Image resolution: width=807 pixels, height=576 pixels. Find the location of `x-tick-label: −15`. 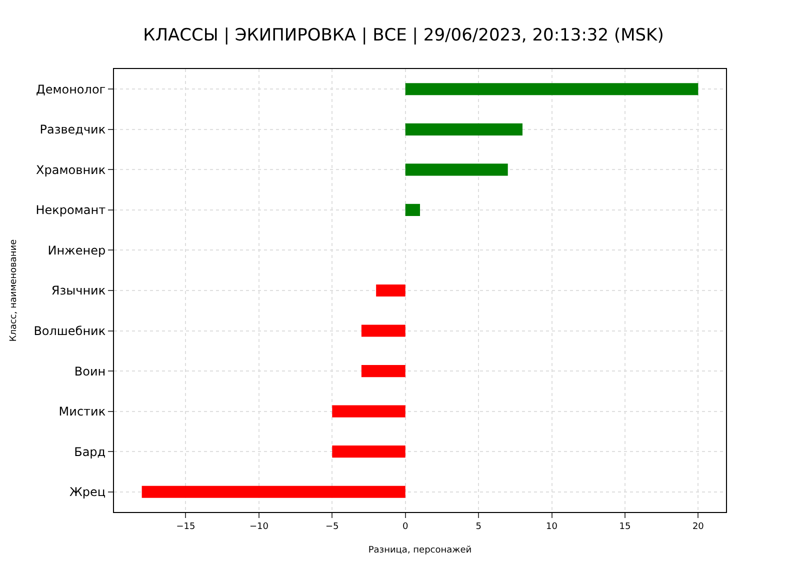

x-tick-label: −15 is located at coordinates (186, 527).